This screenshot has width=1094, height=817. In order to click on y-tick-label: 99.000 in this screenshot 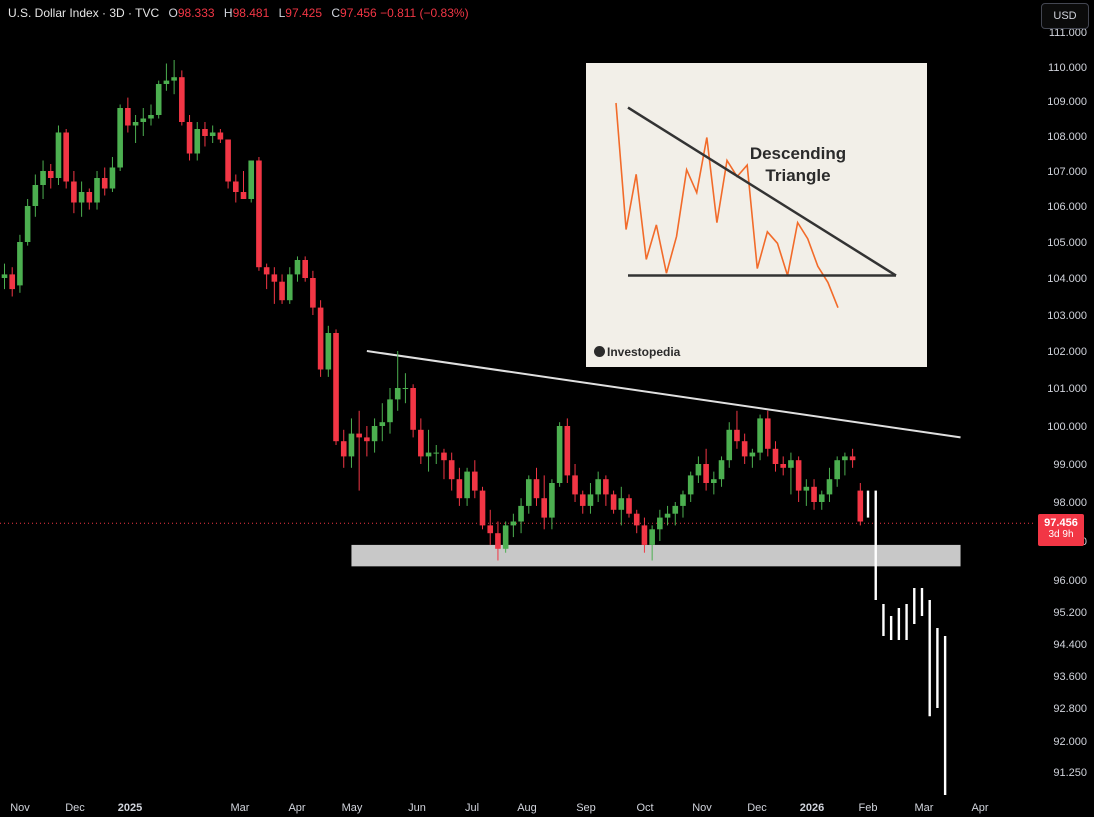, I will do `click(1070, 465)`.